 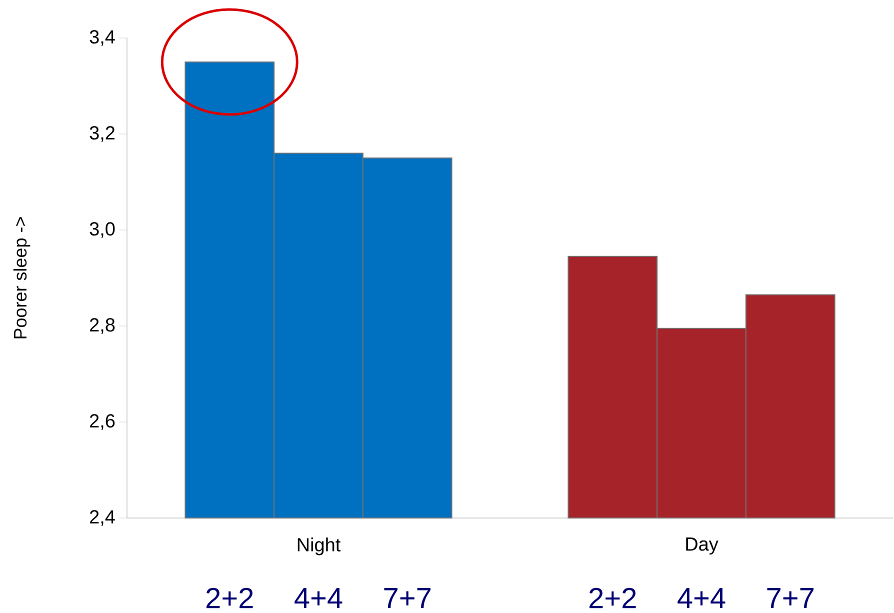 What do you see at coordinates (319, 547) in the screenshot?
I see `x-tick-label: Night` at bounding box center [319, 547].